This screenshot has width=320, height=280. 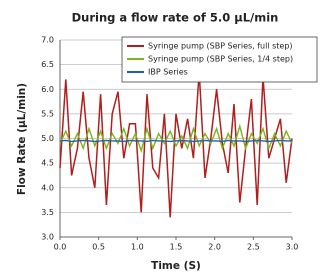 I want to click on x-tick-label: 3.0, so click(x=292, y=247).